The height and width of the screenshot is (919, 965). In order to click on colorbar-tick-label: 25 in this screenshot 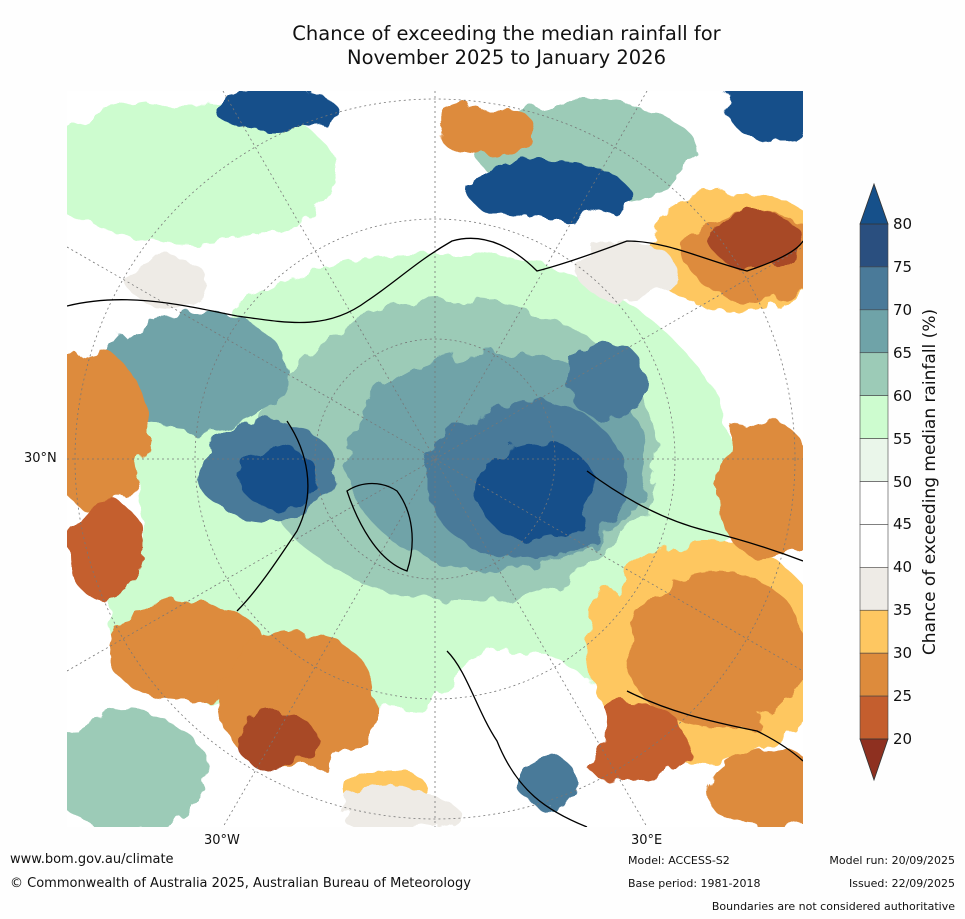, I will do `click(903, 696)`.